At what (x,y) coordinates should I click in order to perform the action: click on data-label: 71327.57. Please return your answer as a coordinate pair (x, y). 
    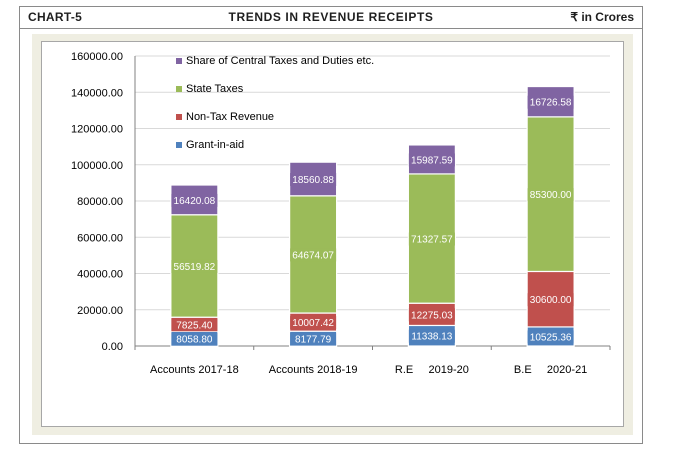
    Looking at the image, I should click on (432, 240).